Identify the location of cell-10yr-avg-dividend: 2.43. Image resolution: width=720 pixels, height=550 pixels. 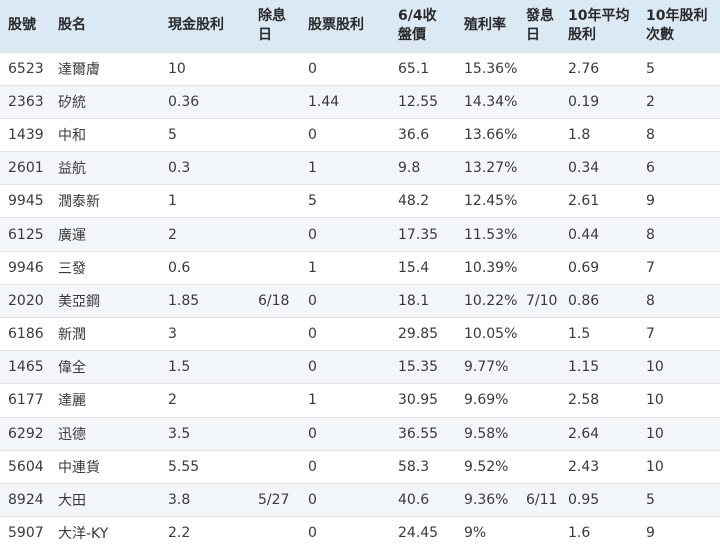
(584, 466).